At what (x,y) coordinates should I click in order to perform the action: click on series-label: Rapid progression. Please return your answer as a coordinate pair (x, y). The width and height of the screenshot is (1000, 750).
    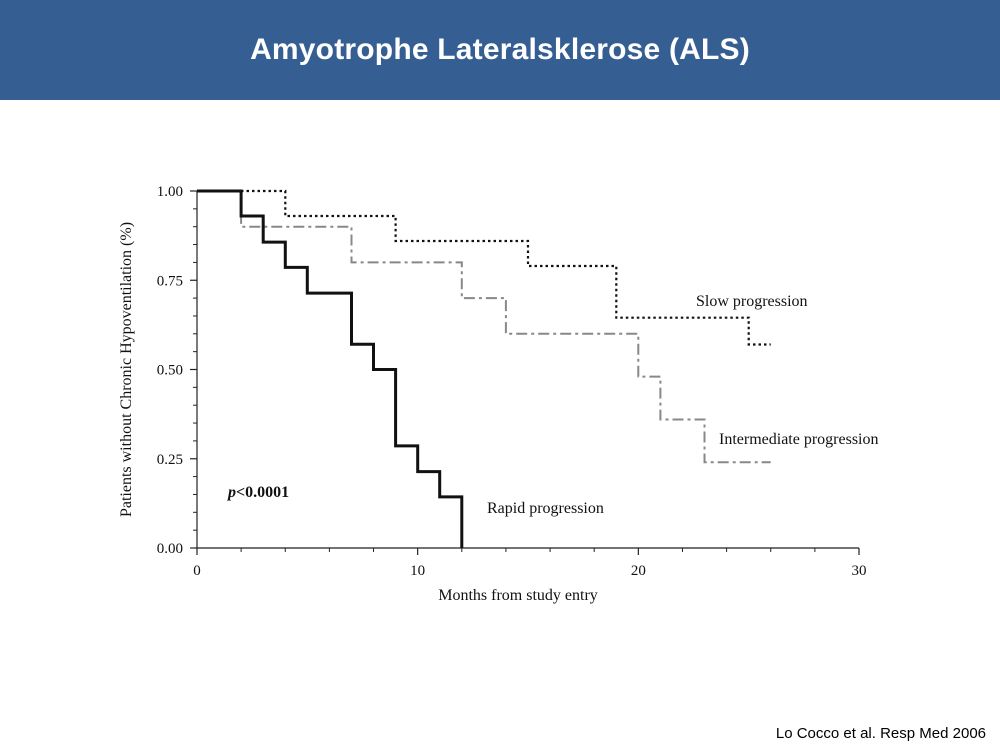
    Looking at the image, I should click on (545, 508).